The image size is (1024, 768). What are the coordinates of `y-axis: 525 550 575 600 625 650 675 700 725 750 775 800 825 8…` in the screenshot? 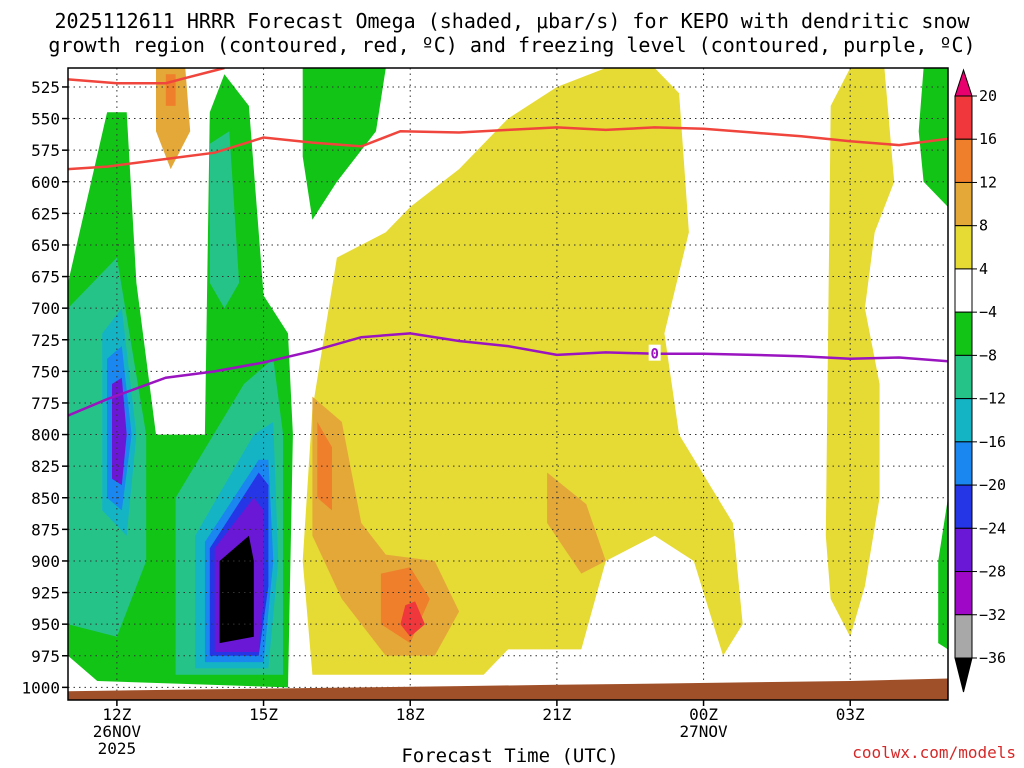 It's located at (44, 387).